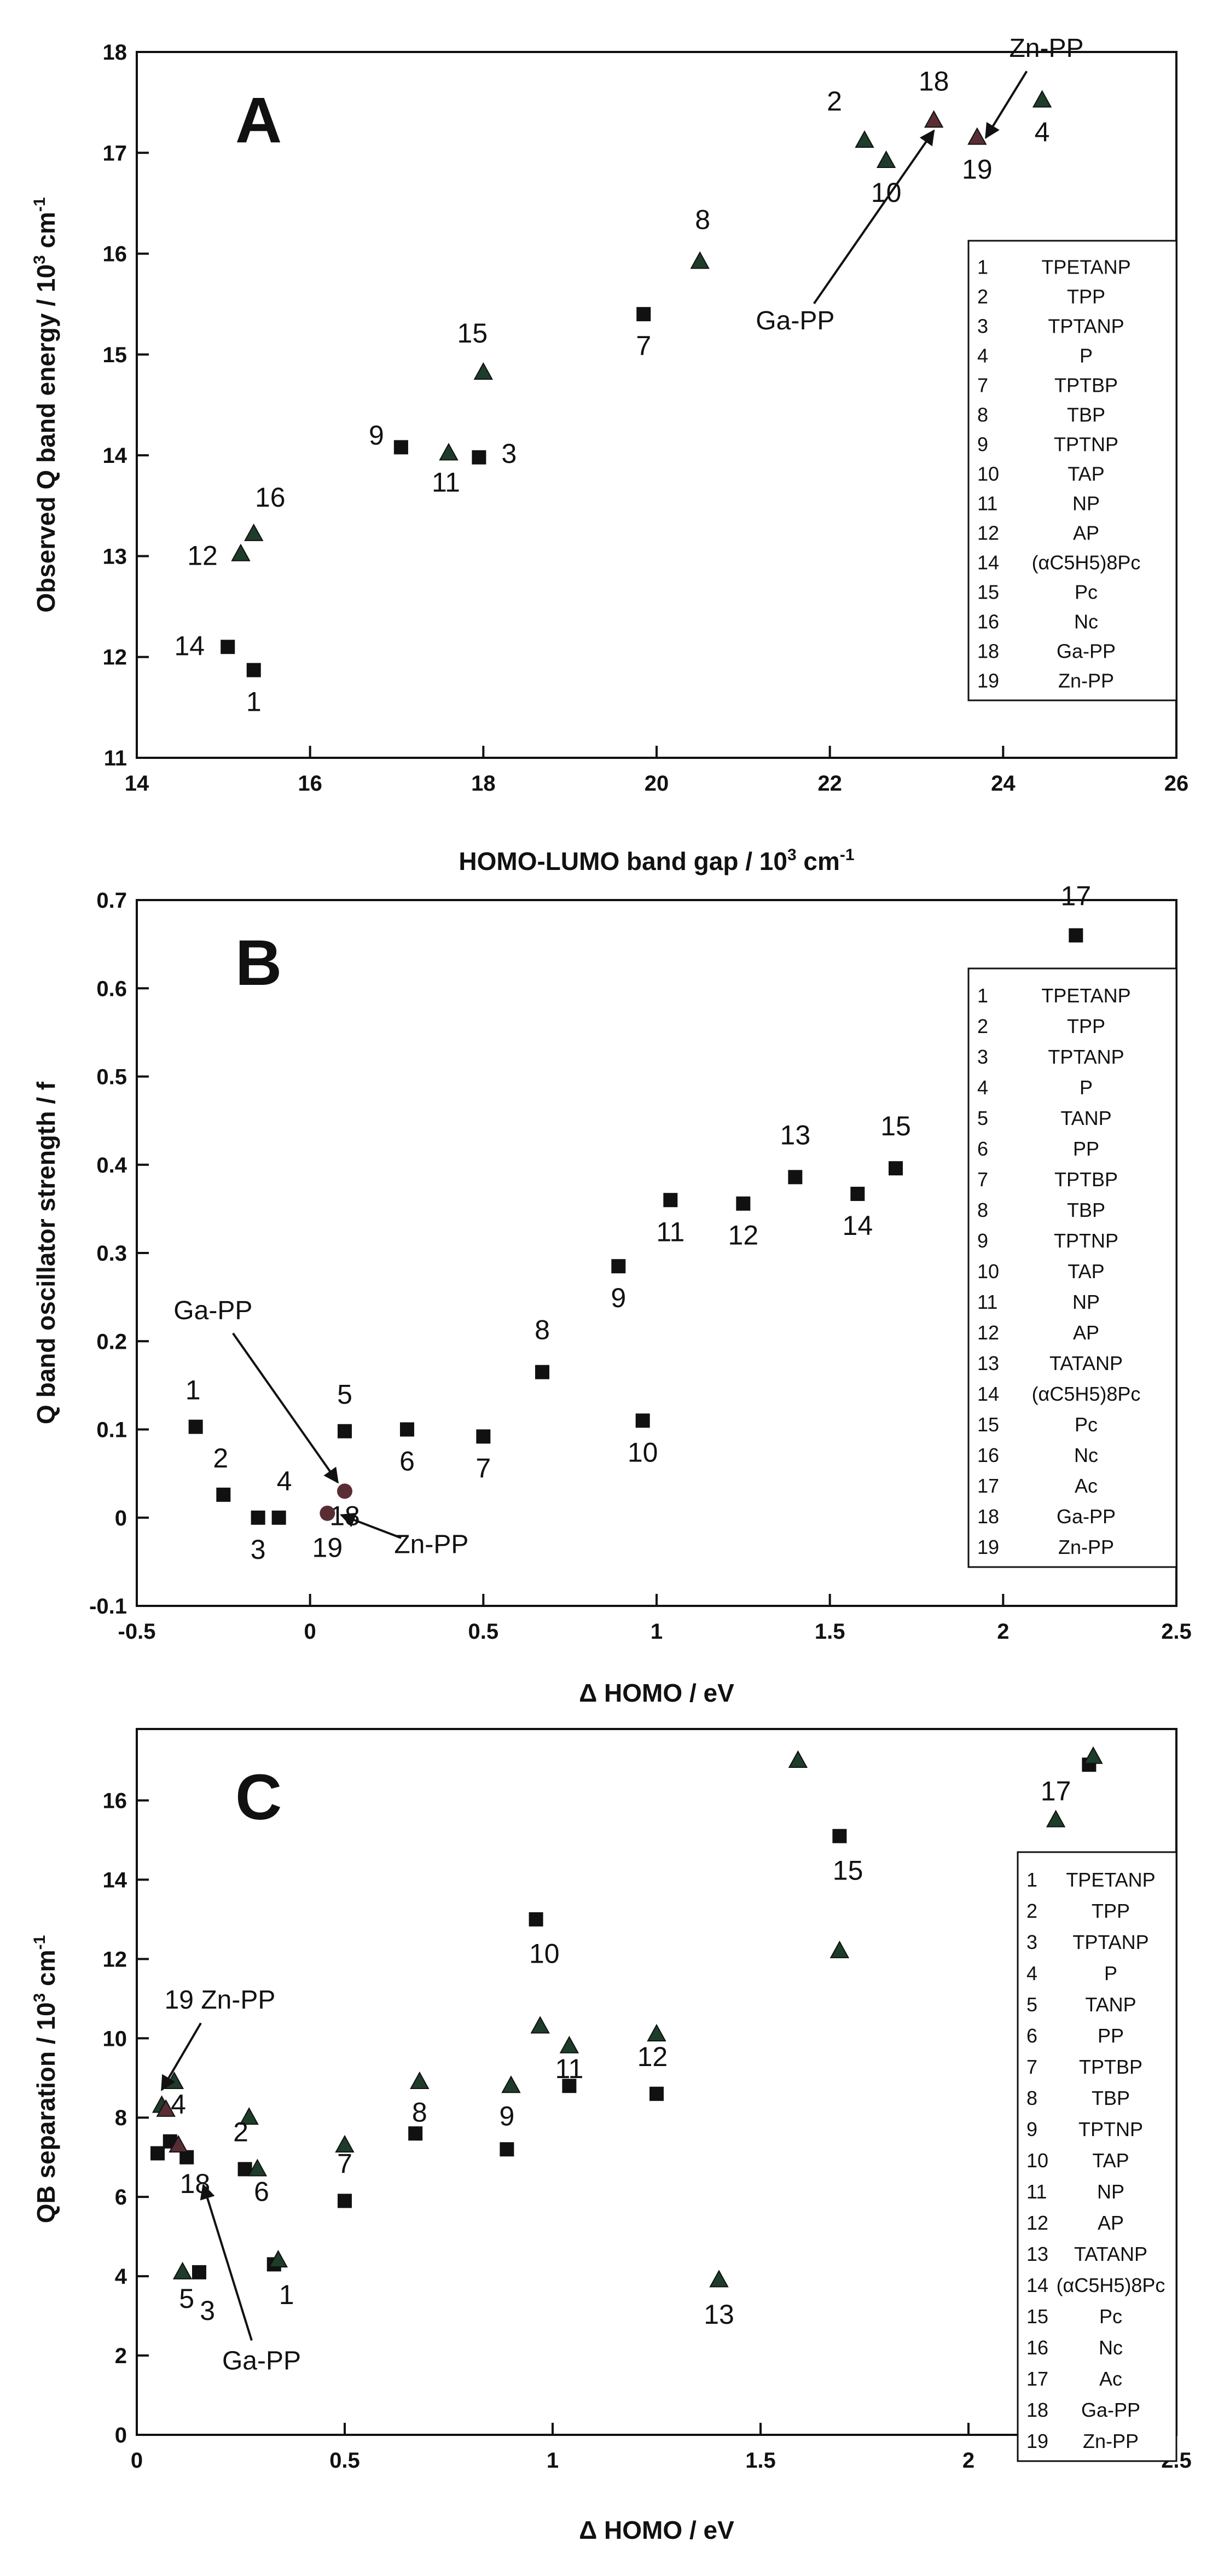 The height and width of the screenshot is (2576, 1224). I want to click on panel-b-legend-num: 8, so click(982, 1210).